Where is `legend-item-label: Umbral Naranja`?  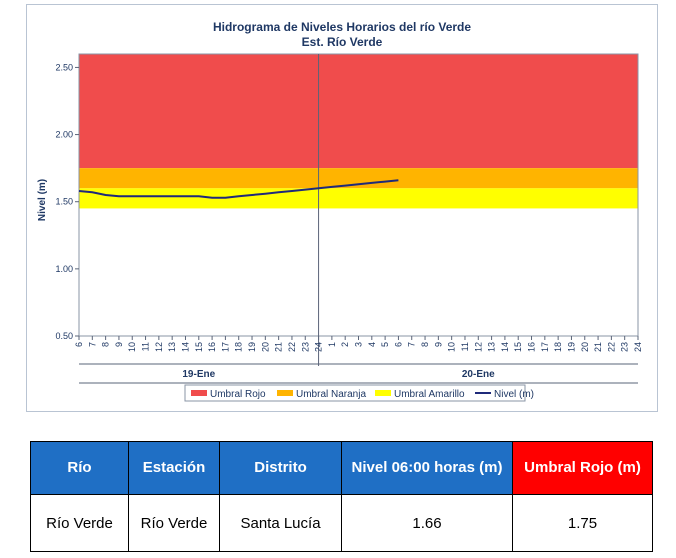 legend-item-label: Umbral Naranja is located at coordinates (331, 394).